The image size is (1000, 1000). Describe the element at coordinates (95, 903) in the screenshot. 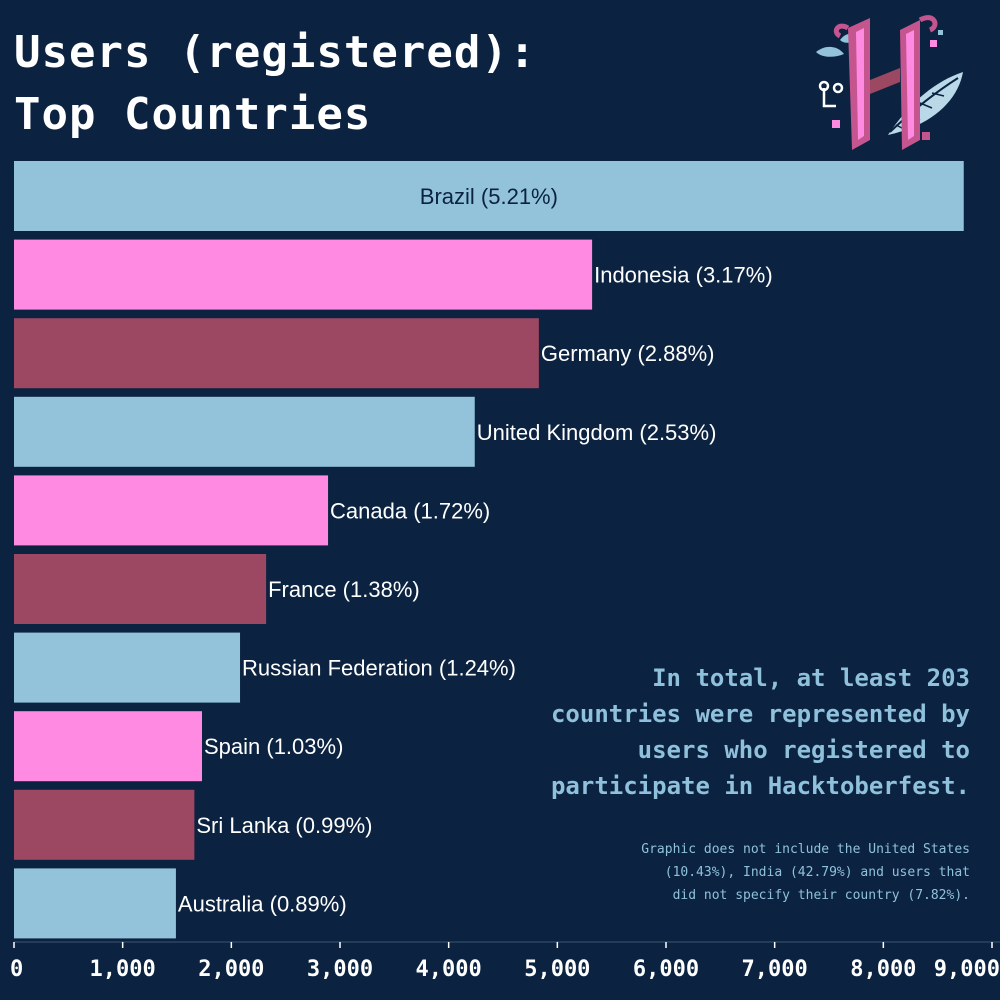

I see `bar-australia` at that location.